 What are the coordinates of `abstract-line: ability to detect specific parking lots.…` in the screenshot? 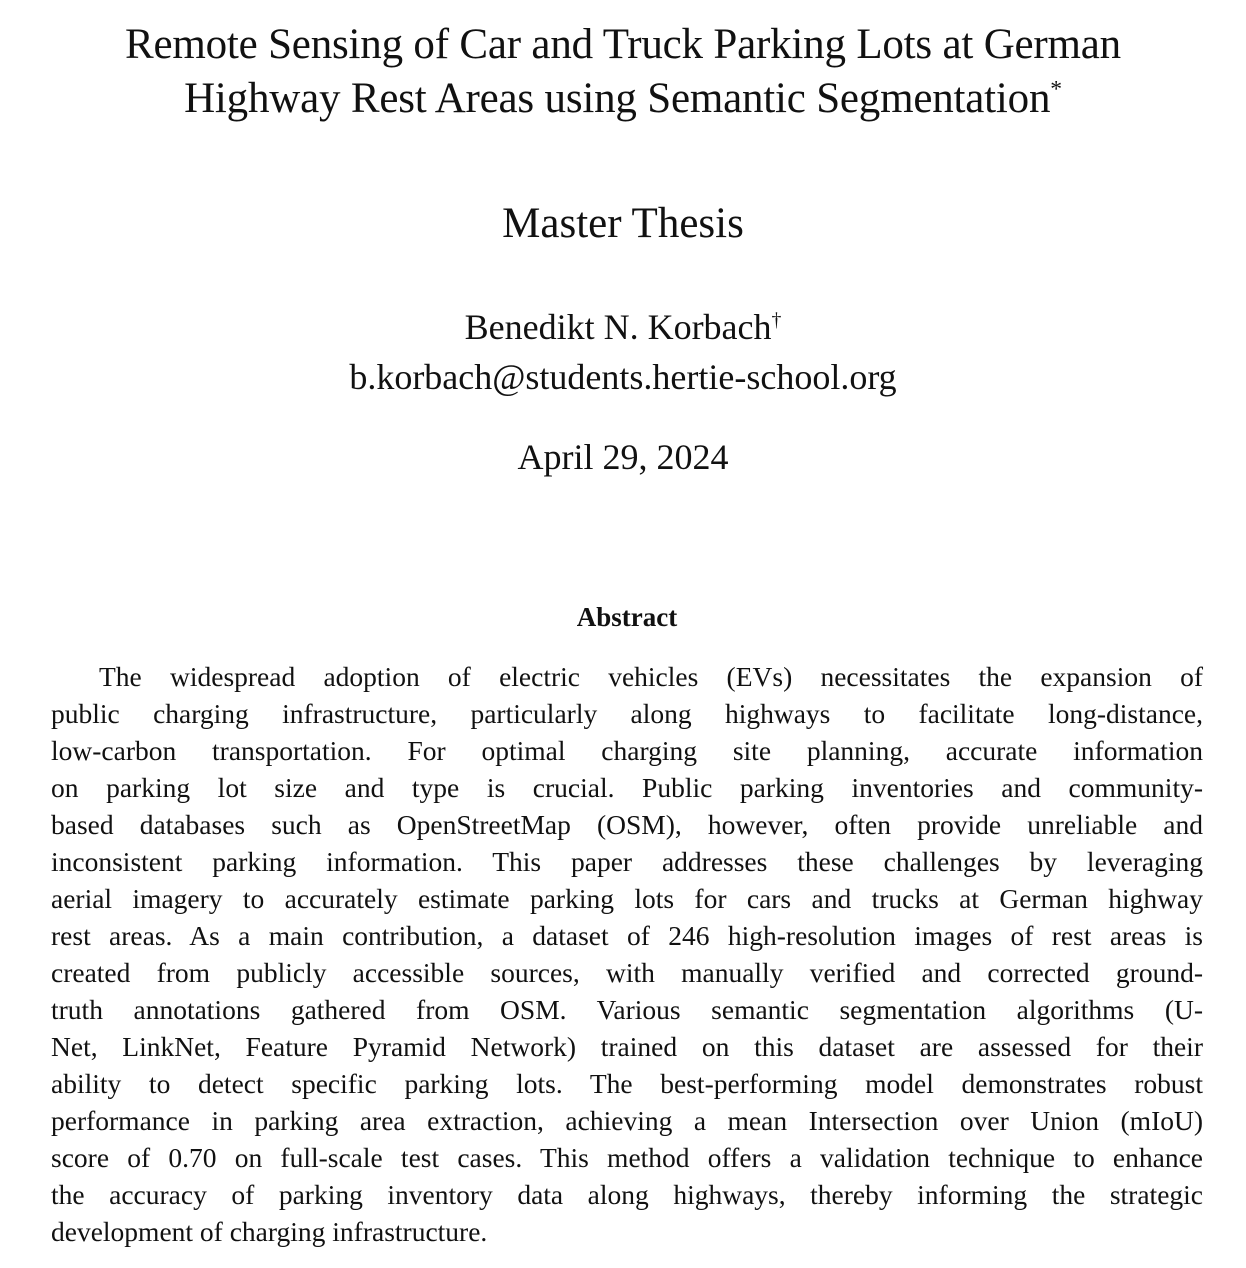 It's located at (627, 1083).